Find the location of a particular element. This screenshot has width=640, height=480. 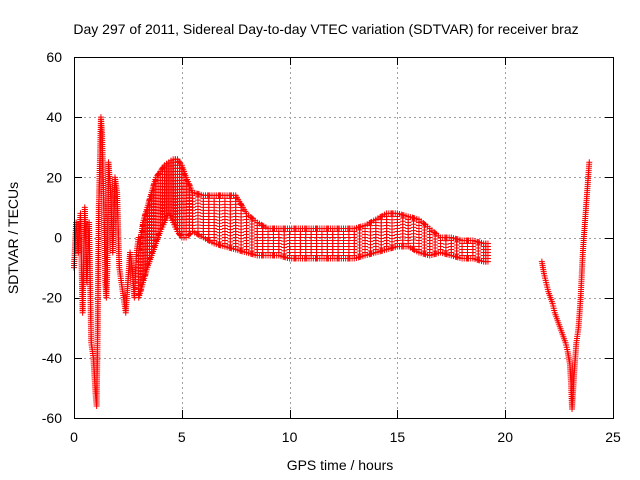

y-tick-label: 0 is located at coordinates (58, 238).